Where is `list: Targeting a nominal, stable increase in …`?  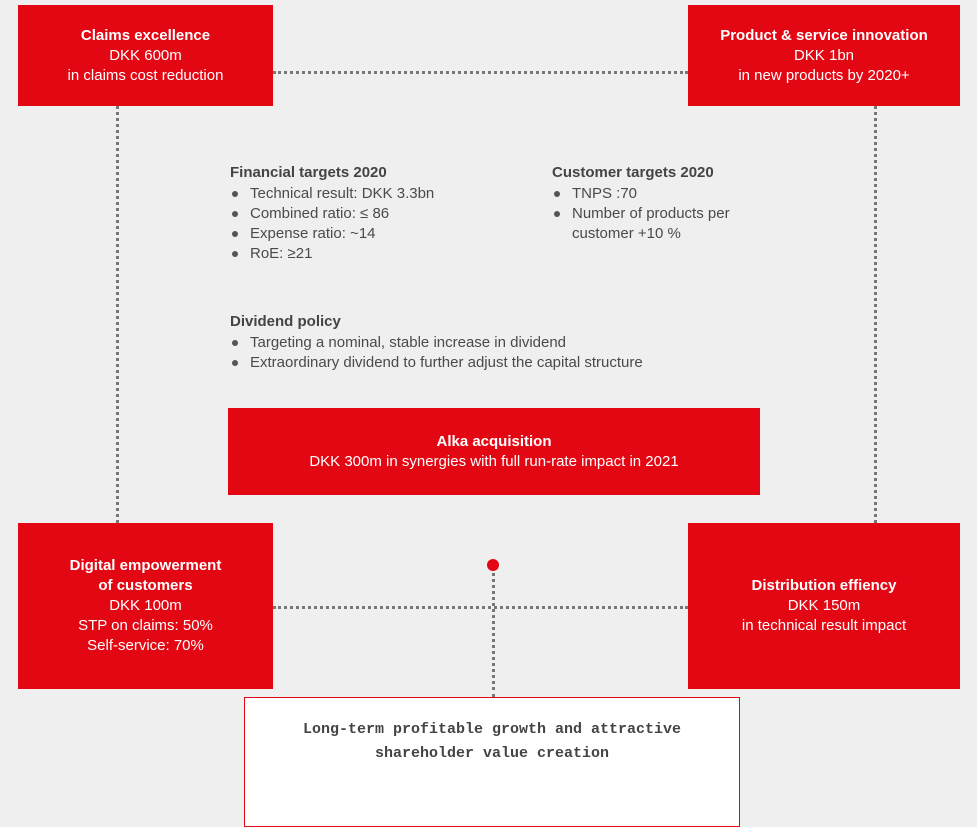 list: Targeting a nominal, stable increase in … is located at coordinates (436, 353).